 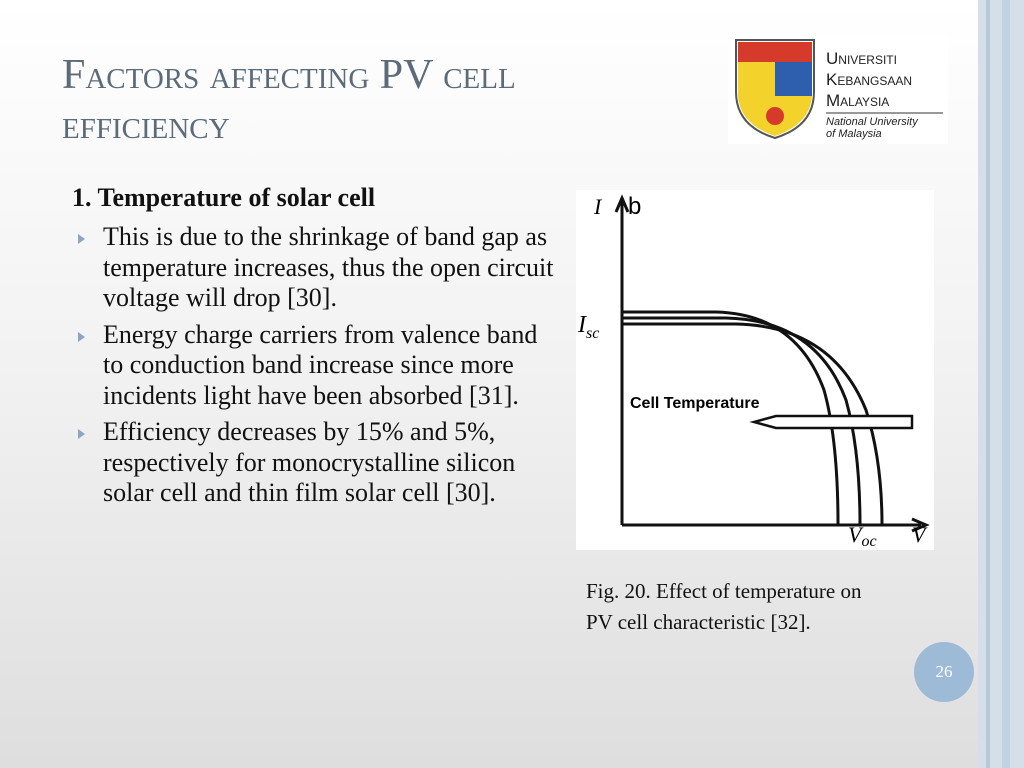 I want to click on logo-subtitle: of Malaysia, so click(x=854, y=134).